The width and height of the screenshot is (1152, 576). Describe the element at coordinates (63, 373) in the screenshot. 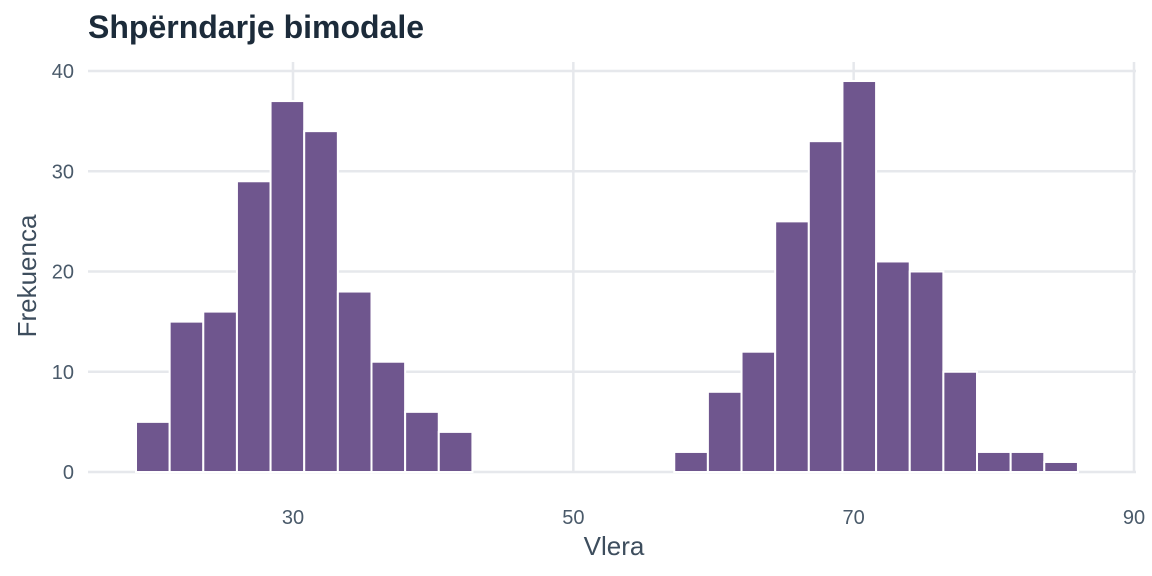

I see `y-tick-label: 10` at that location.